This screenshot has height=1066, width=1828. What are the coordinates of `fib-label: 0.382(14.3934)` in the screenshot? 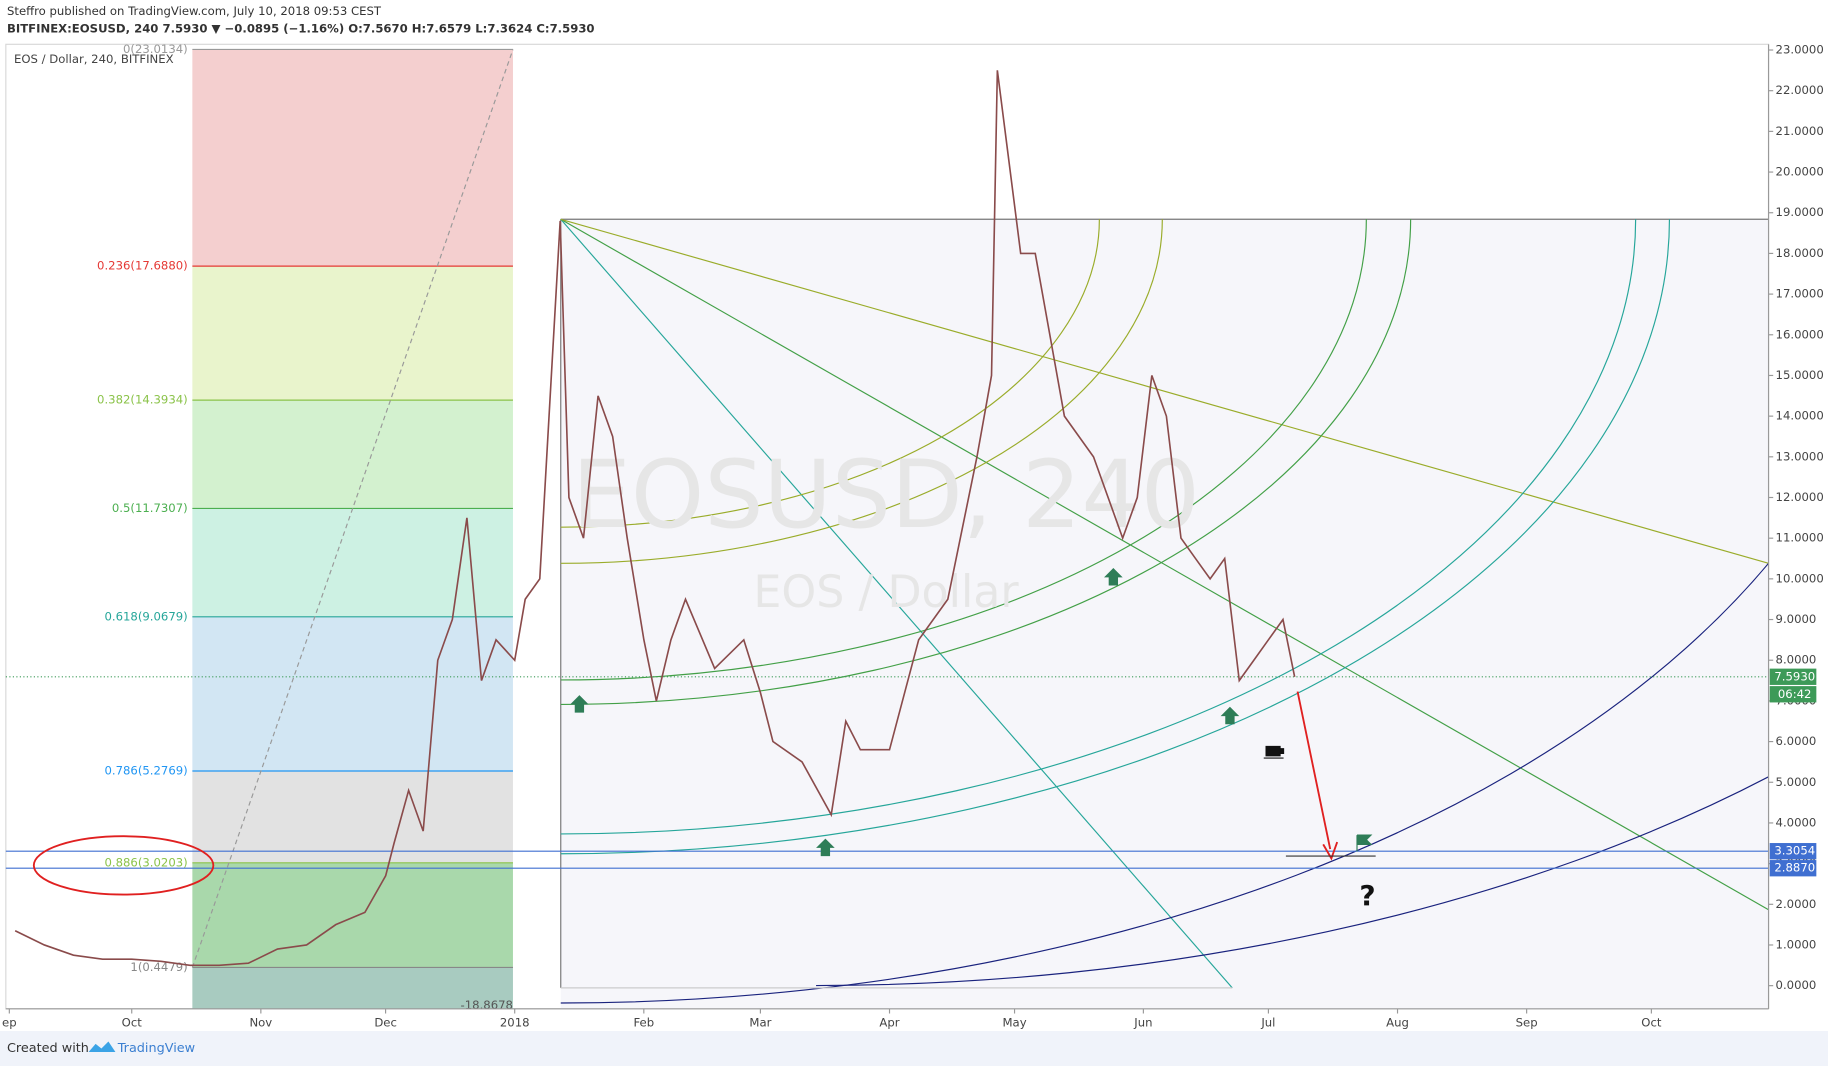 It's located at (142, 400).